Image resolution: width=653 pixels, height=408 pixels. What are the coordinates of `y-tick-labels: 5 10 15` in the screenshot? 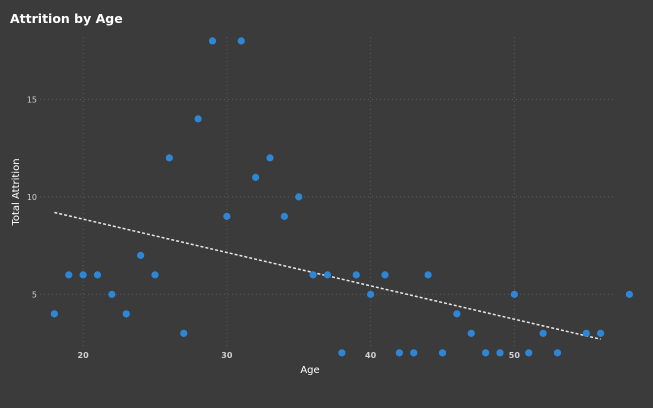 It's located at (32, 197).